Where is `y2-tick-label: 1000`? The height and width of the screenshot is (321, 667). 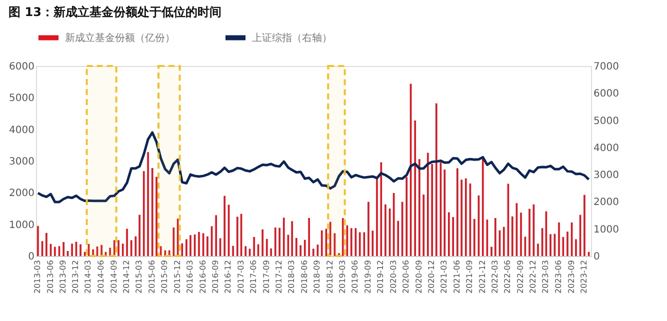 y2-tick-label: 1000 is located at coordinates (606, 230).